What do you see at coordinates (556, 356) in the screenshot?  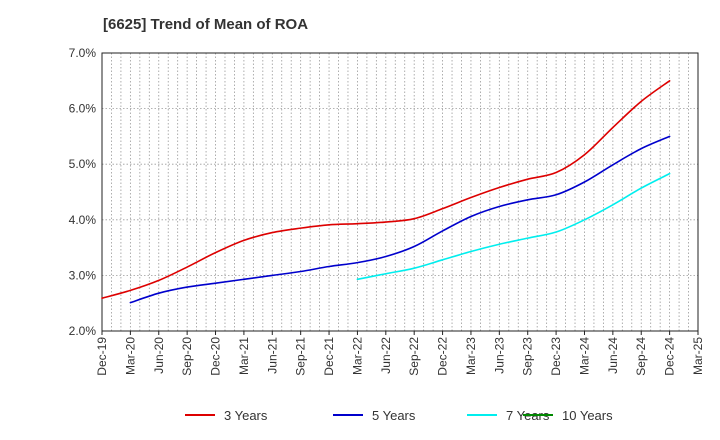 I see `x-tick-label: Dec-23` at bounding box center [556, 356].